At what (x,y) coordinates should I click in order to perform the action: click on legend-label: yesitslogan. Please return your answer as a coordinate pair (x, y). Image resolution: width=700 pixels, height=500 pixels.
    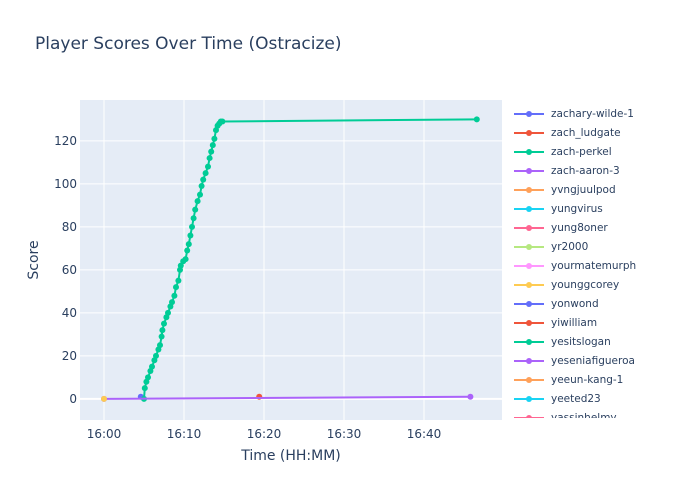
    Looking at the image, I should click on (581, 341).